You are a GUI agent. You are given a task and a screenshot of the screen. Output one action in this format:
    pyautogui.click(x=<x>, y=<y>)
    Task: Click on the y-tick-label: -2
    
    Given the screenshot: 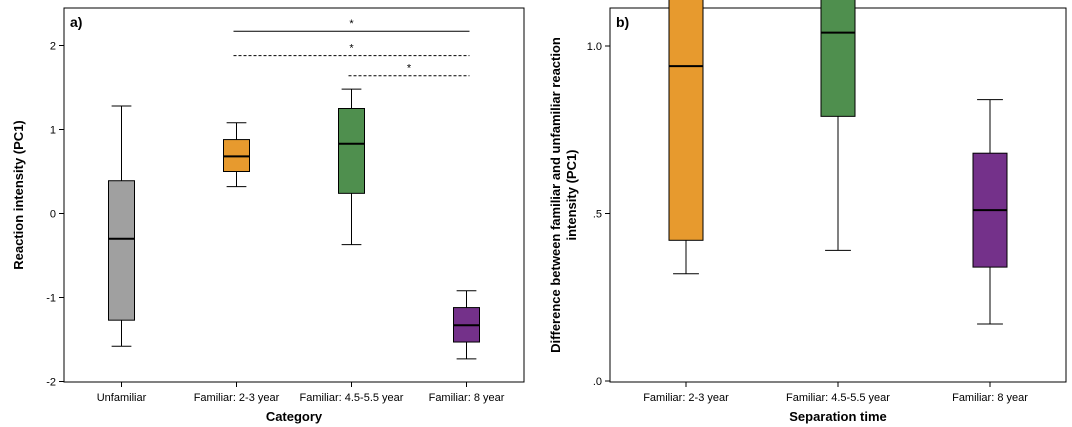 What is the action you would take?
    pyautogui.click(x=51, y=383)
    